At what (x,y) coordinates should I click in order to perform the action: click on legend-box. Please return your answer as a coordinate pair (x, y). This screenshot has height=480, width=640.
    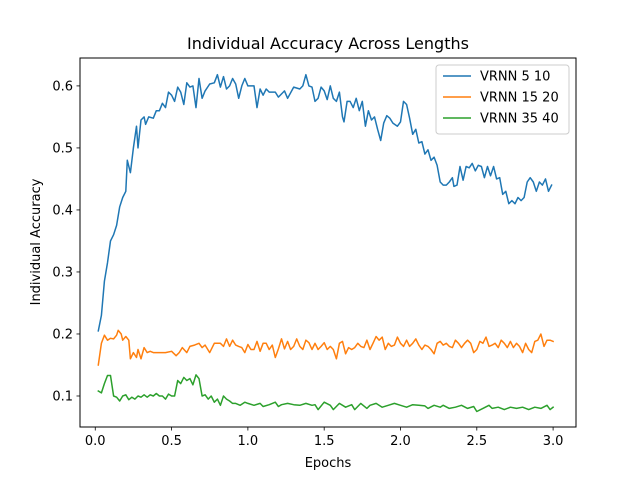
    Looking at the image, I should click on (502, 99).